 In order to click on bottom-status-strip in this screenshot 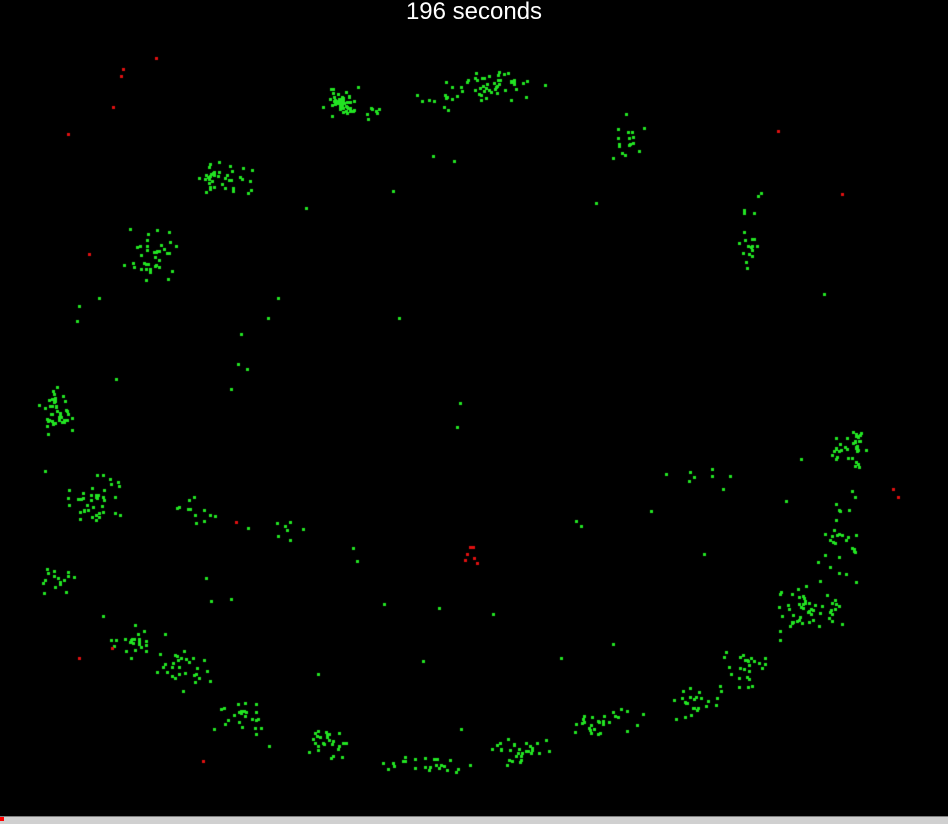, I will do `click(474, 820)`.